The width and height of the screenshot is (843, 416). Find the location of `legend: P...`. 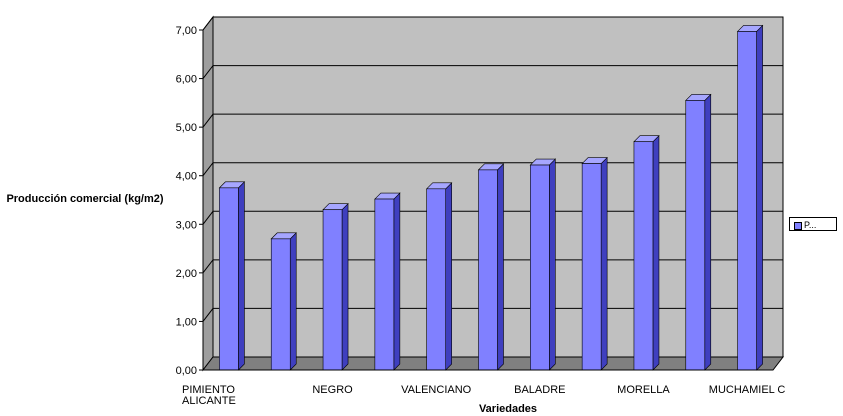

legend: P... is located at coordinates (813, 224).